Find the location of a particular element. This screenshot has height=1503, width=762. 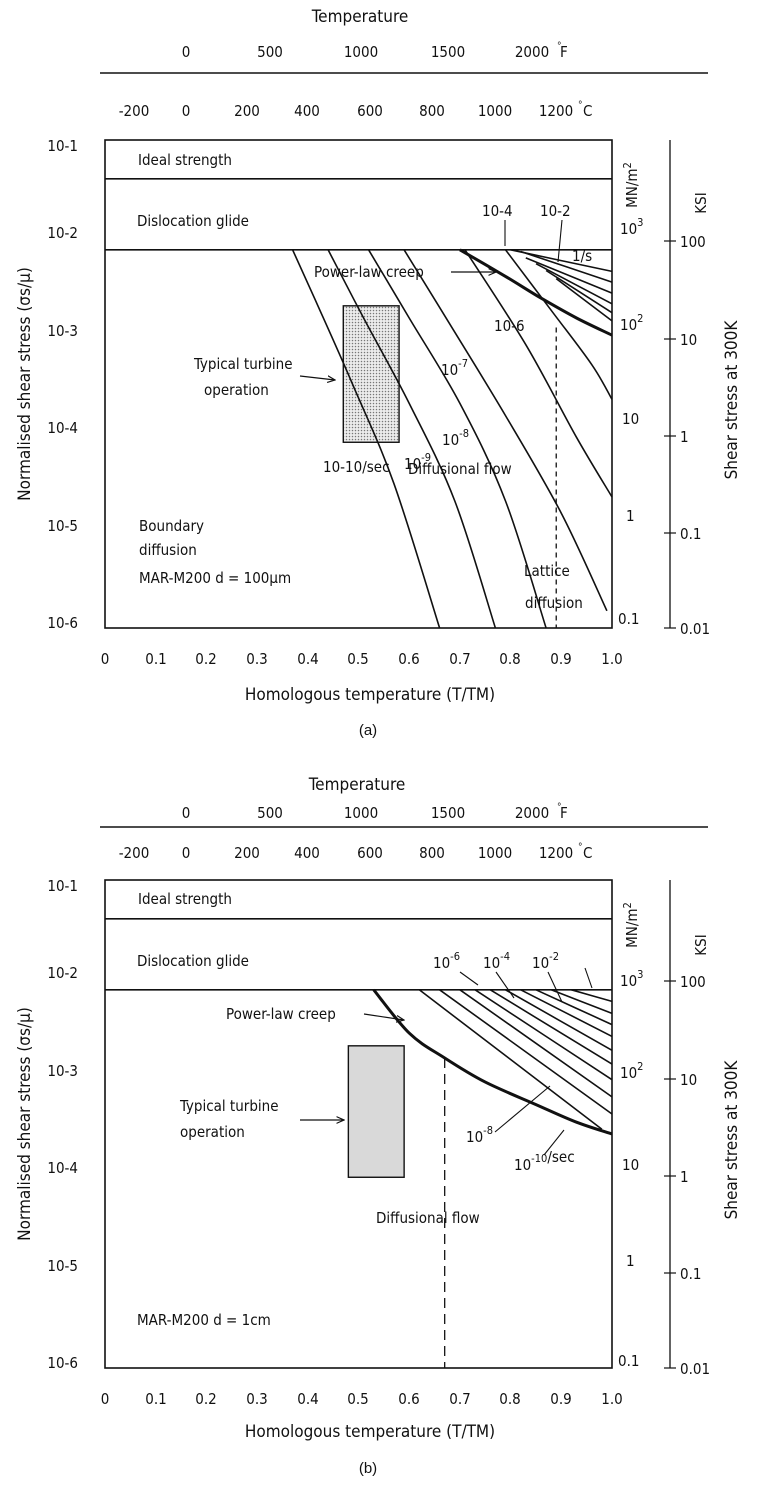

panel-a-mn-tick-1: 1 is located at coordinates (630, 516).